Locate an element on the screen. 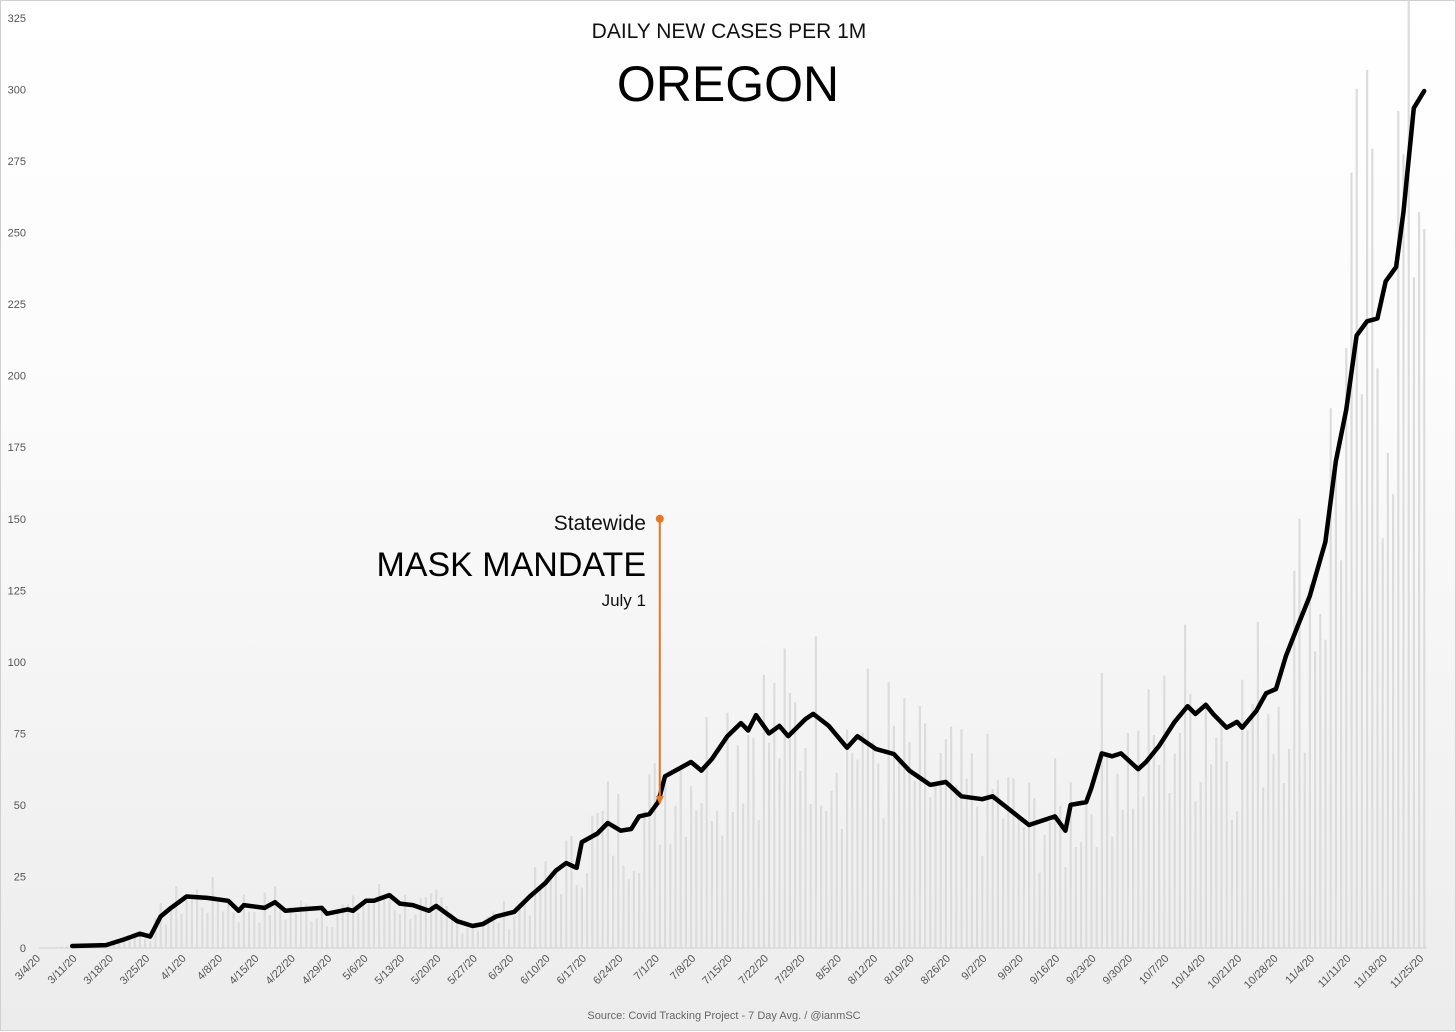 The height and width of the screenshot is (1032, 1456). x-tick-label: 11/4/20 is located at coordinates (1300, 970).